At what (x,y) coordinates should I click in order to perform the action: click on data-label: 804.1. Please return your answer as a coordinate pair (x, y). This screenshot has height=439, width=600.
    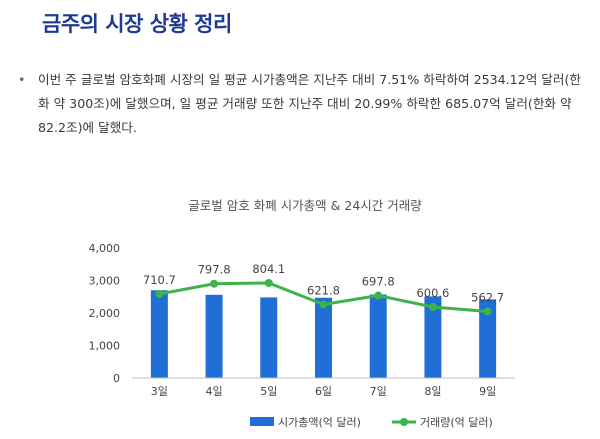
    Looking at the image, I should click on (268, 269).